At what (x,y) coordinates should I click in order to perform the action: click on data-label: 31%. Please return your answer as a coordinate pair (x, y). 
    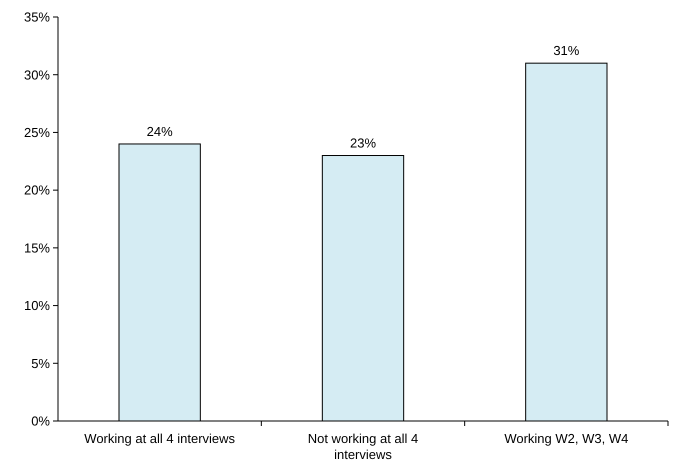
    Looking at the image, I should click on (566, 50).